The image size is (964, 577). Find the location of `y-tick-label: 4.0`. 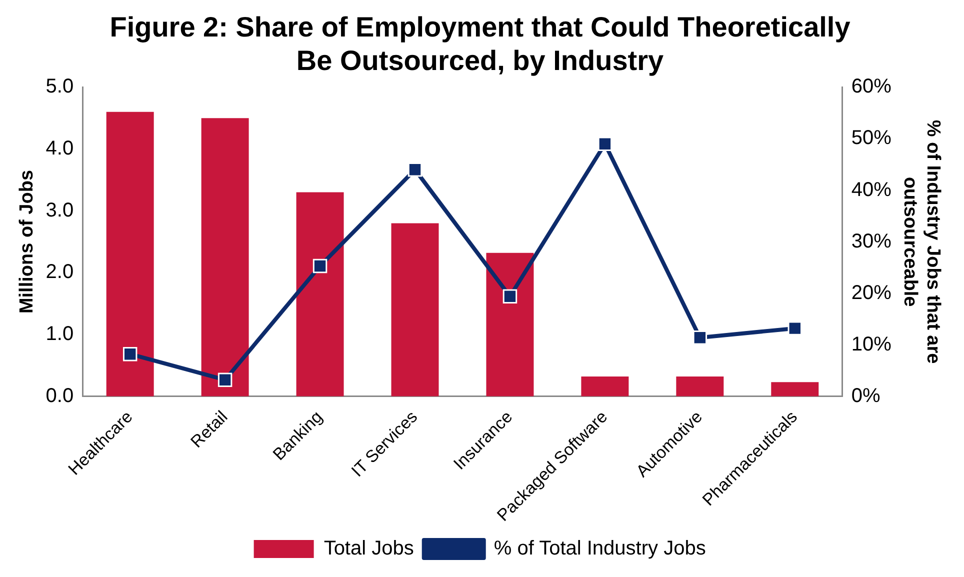

y-tick-label: 4.0 is located at coordinates (60, 149).